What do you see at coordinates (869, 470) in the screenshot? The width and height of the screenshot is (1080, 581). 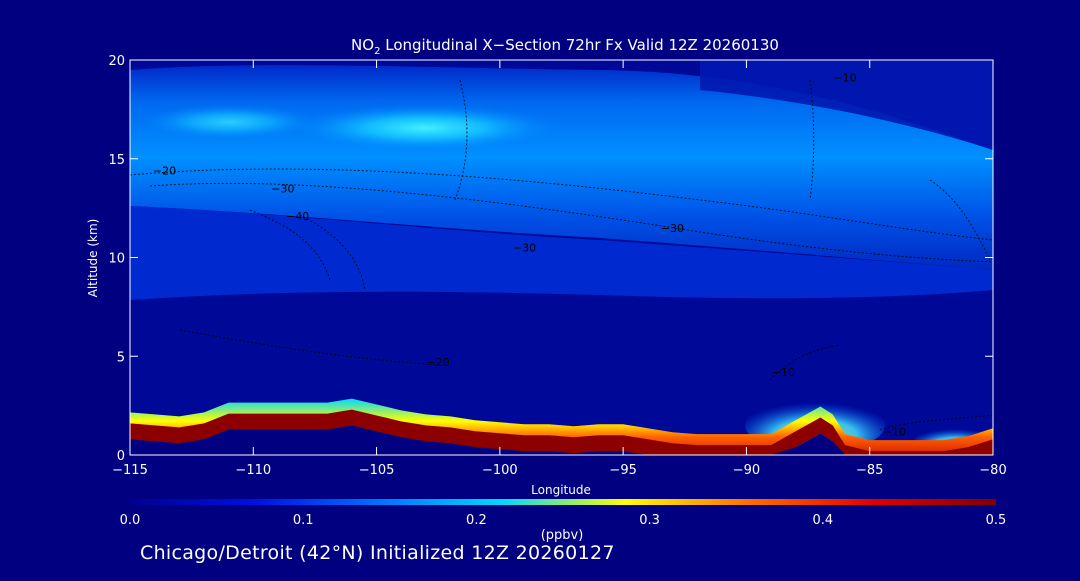 I see `x-tick-label: −85` at bounding box center [869, 470].